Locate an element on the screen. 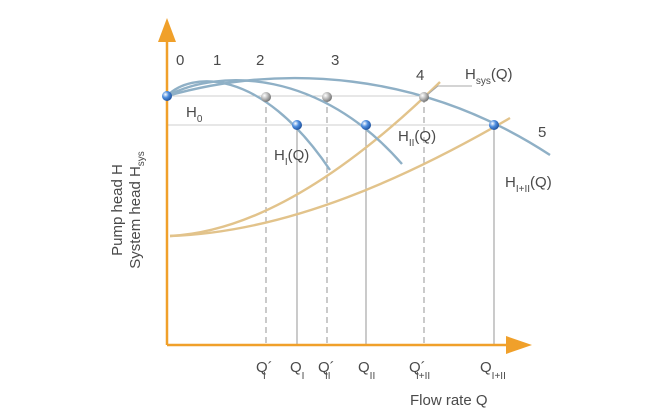  point-number-3: 3 is located at coordinates (335, 60).